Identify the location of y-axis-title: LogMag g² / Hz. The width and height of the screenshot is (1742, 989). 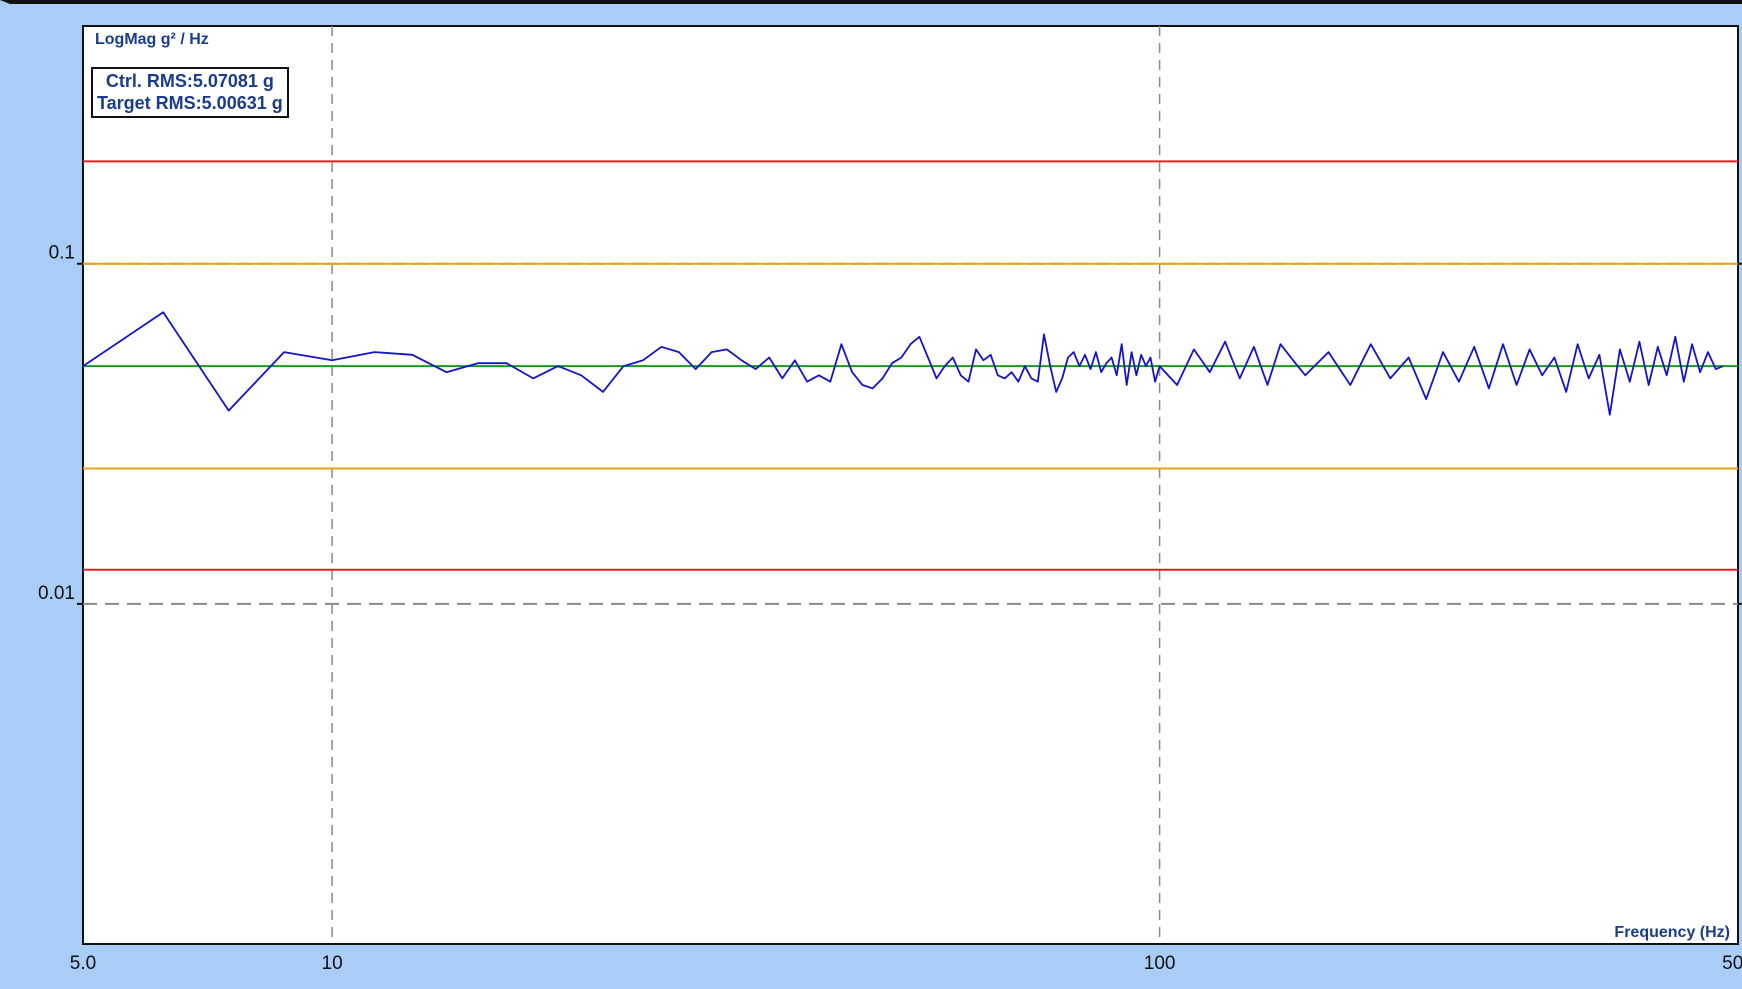
(152, 39).